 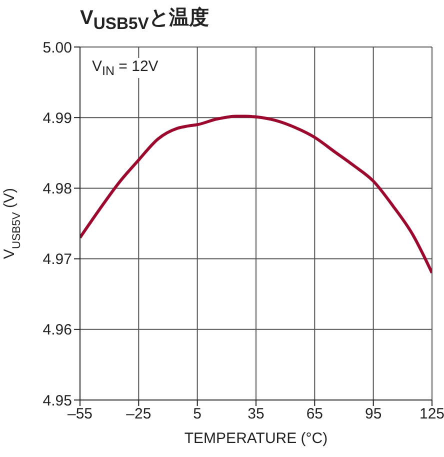 What do you see at coordinates (57, 47) in the screenshot?
I see `y-tick-label: 5.00` at bounding box center [57, 47].